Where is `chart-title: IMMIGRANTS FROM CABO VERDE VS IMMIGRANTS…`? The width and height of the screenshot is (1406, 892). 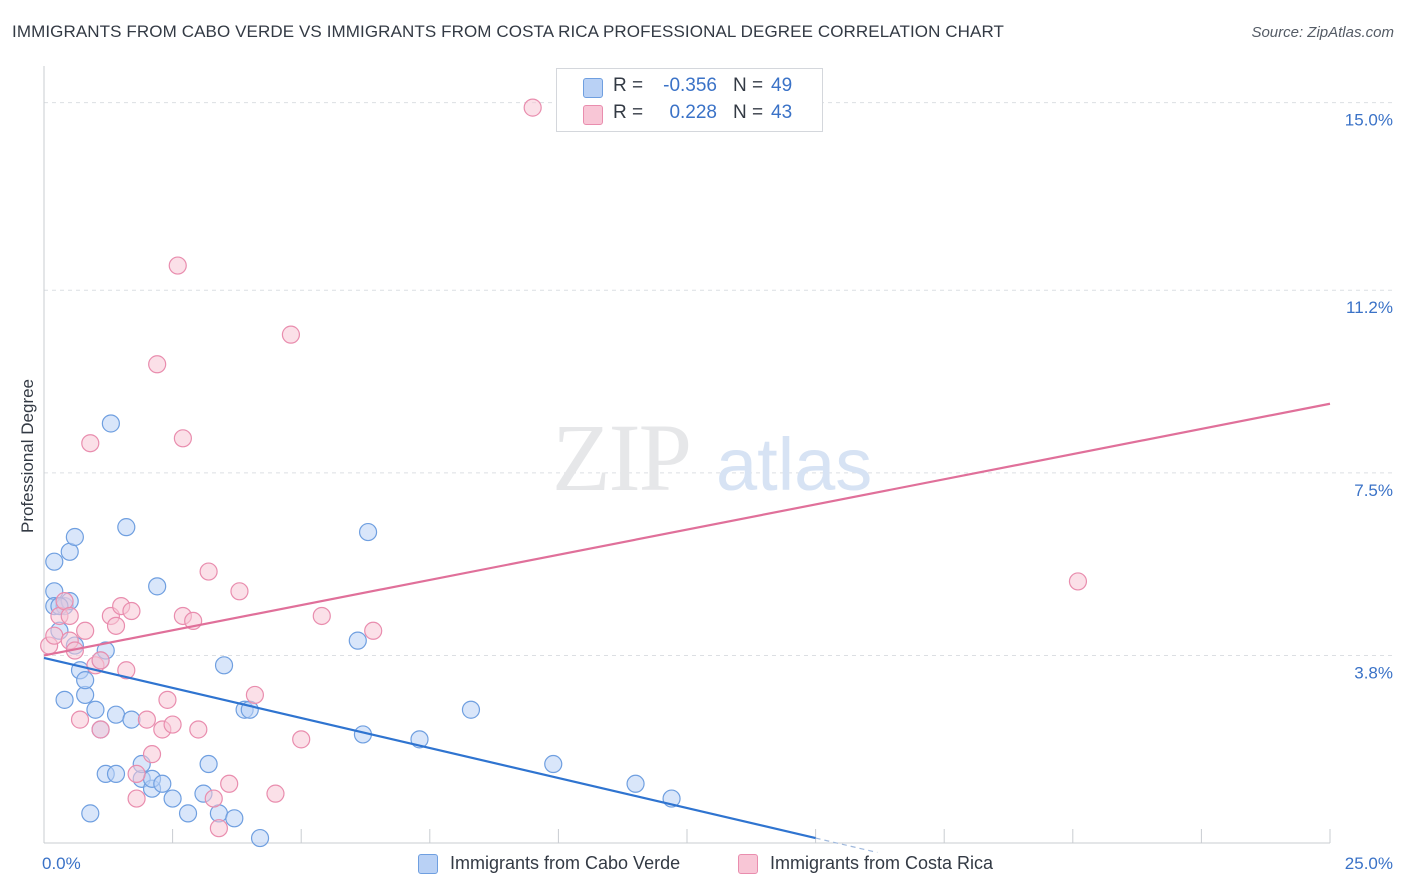
chart-title: IMMIGRANTS FROM CABO VERDE VS IMMIGRANTS… is located at coordinates (508, 31).